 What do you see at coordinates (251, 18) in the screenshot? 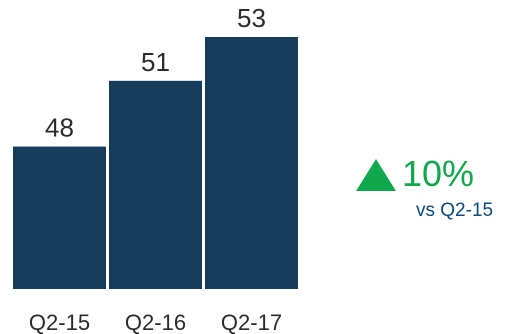
I see `data-label-q2-17: 53` at bounding box center [251, 18].